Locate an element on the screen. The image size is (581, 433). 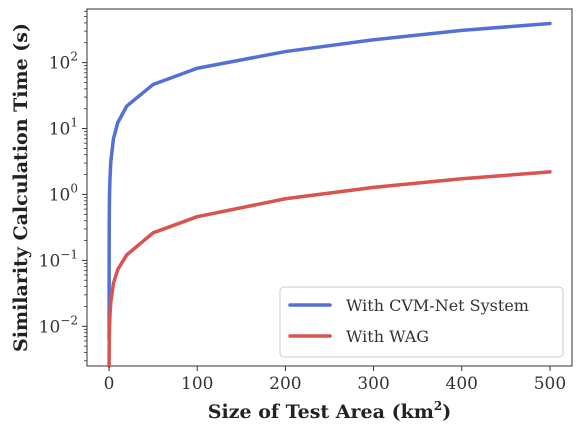
y-tick-label: 10⁻² is located at coordinates (58, 325).